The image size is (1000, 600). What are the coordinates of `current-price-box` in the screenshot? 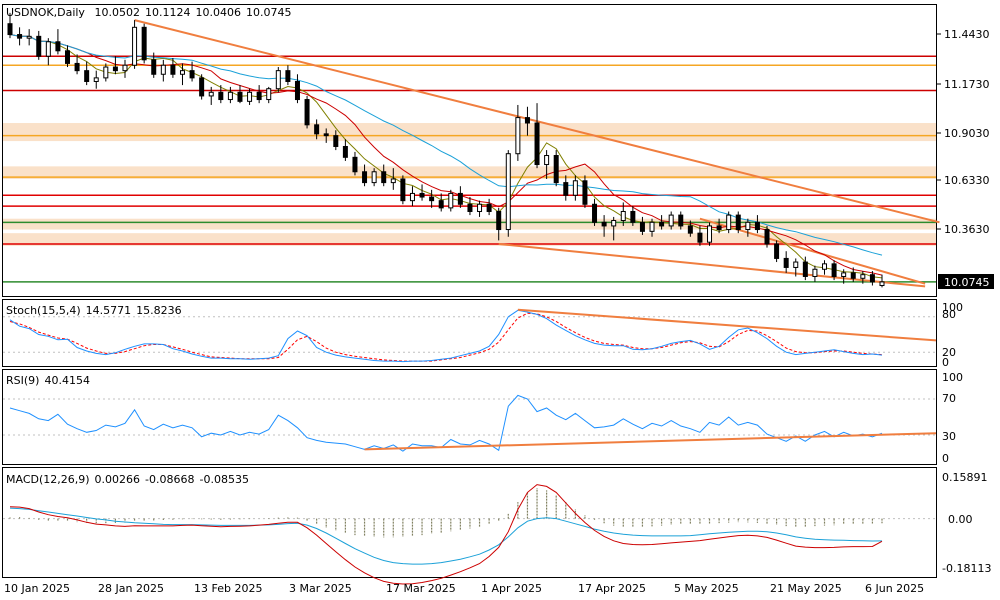 It's located at (966, 281).